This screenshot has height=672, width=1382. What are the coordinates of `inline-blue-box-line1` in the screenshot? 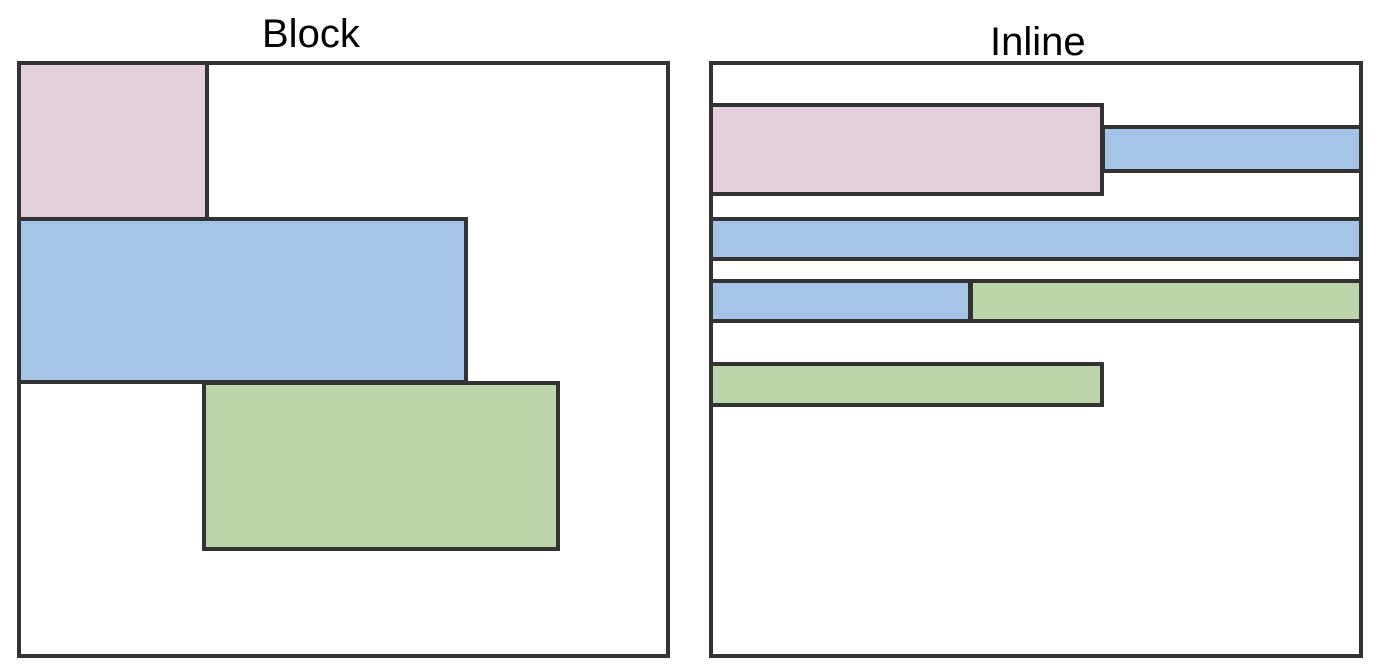 It's located at (1232, 149).